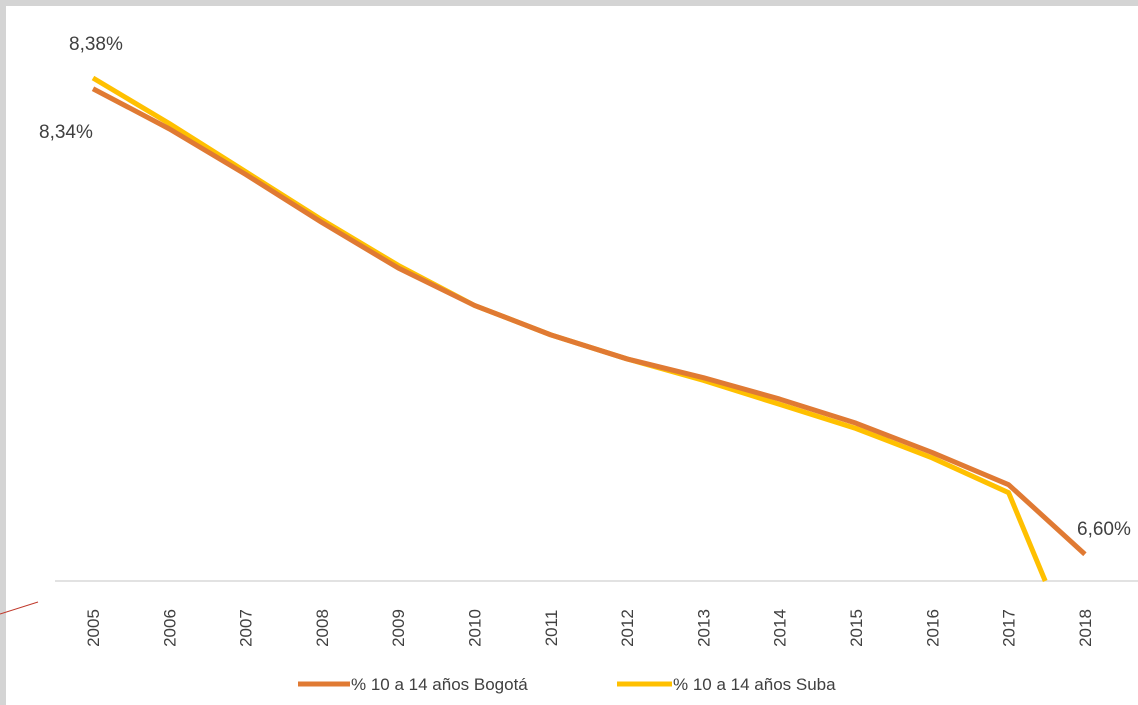  What do you see at coordinates (1085, 628) in the screenshot?
I see `x-tick-label-2018: 2018` at bounding box center [1085, 628].